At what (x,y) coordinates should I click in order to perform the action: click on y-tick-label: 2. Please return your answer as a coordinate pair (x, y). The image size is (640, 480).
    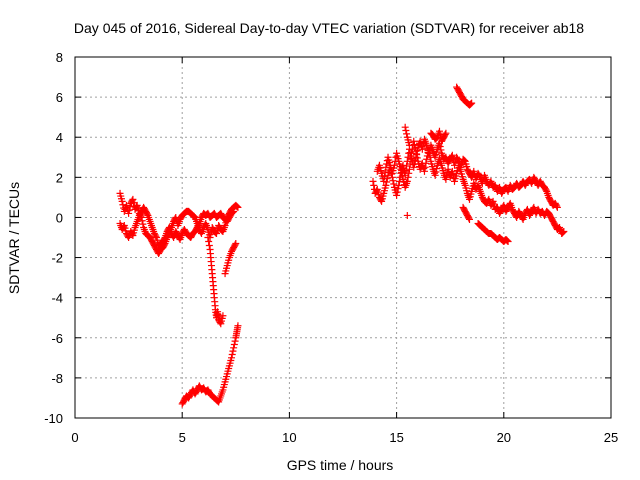
    Looking at the image, I should click on (59, 177).